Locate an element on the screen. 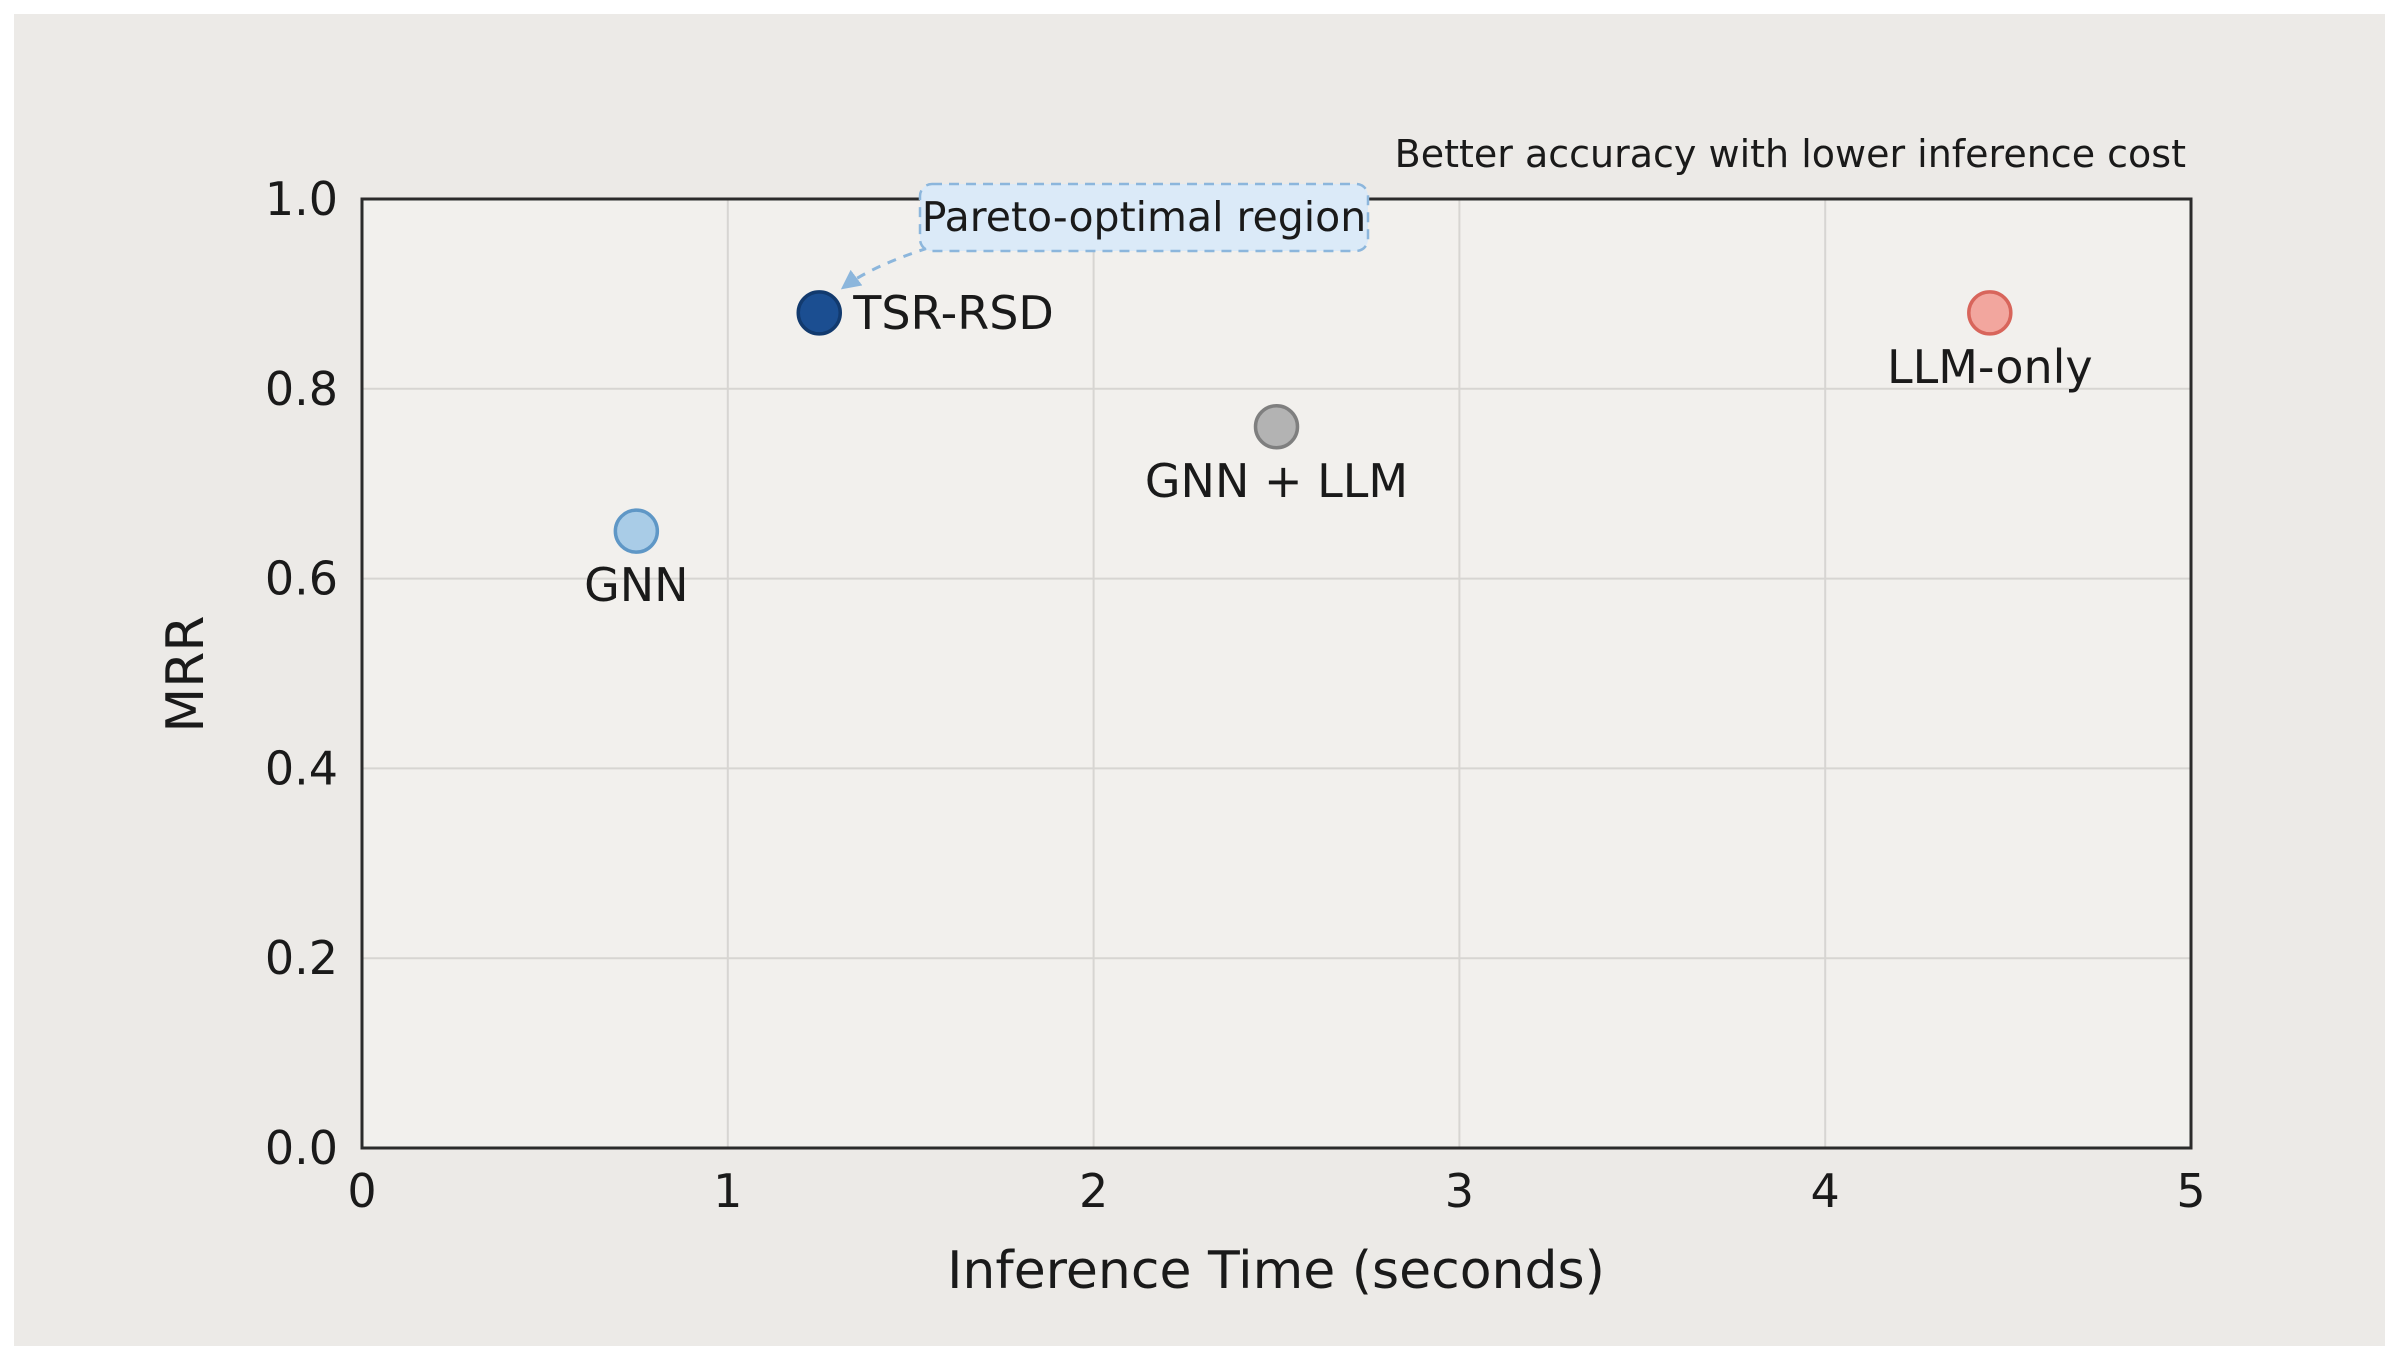 This screenshot has height=1360, width=2399. pareto-arrow is located at coordinates (884, 268).